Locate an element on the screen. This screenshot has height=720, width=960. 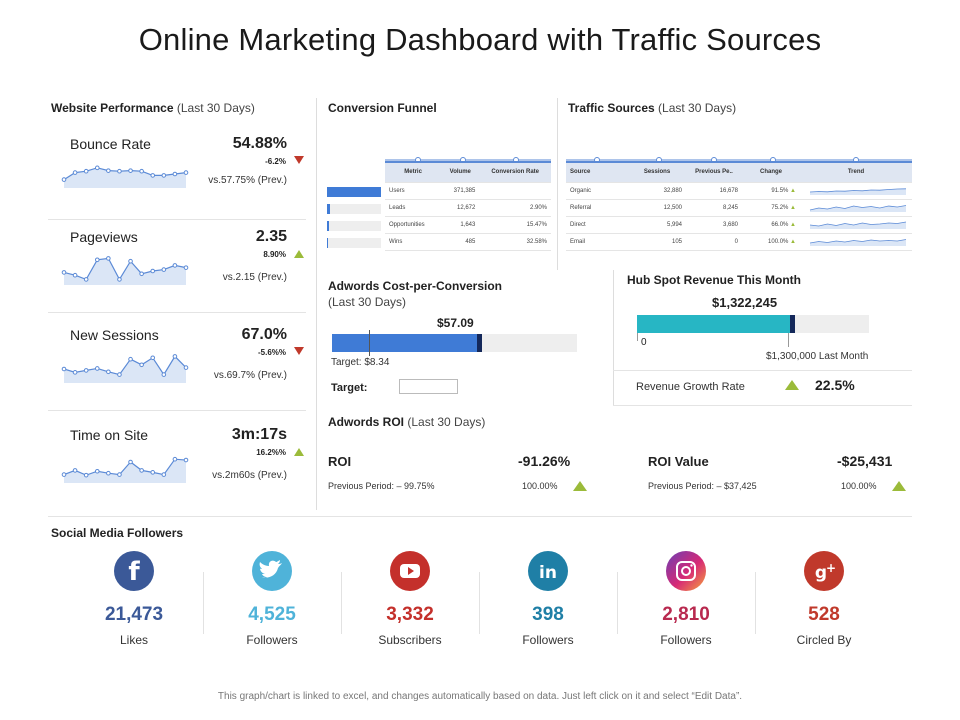
social-item-instagram: 2,810 Followers is located at coordinates (686, 598).